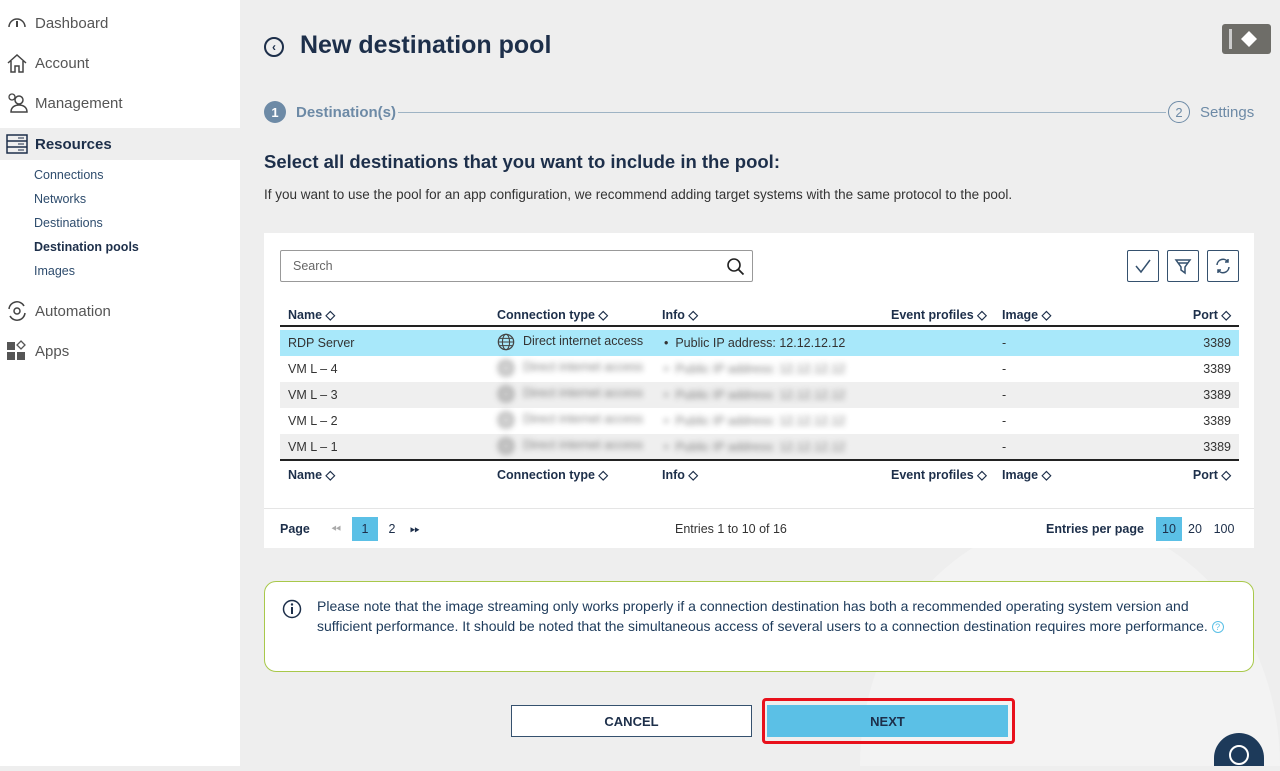 This screenshot has width=1280, height=771. I want to click on page-1-button: 1, so click(365, 529).